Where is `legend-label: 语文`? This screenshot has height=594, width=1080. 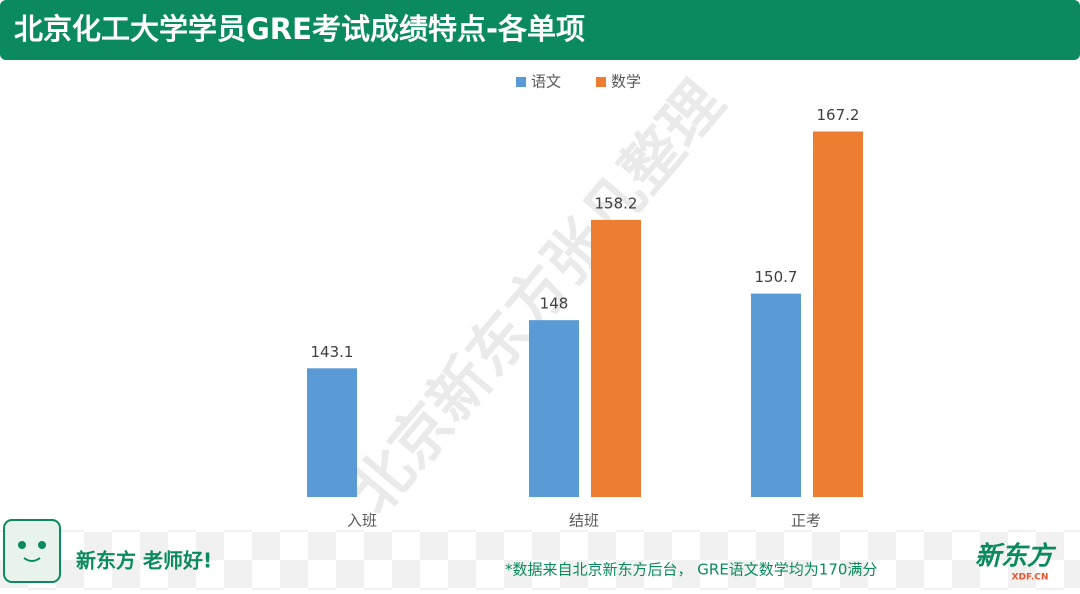
legend-label: 语文 is located at coordinates (546, 82).